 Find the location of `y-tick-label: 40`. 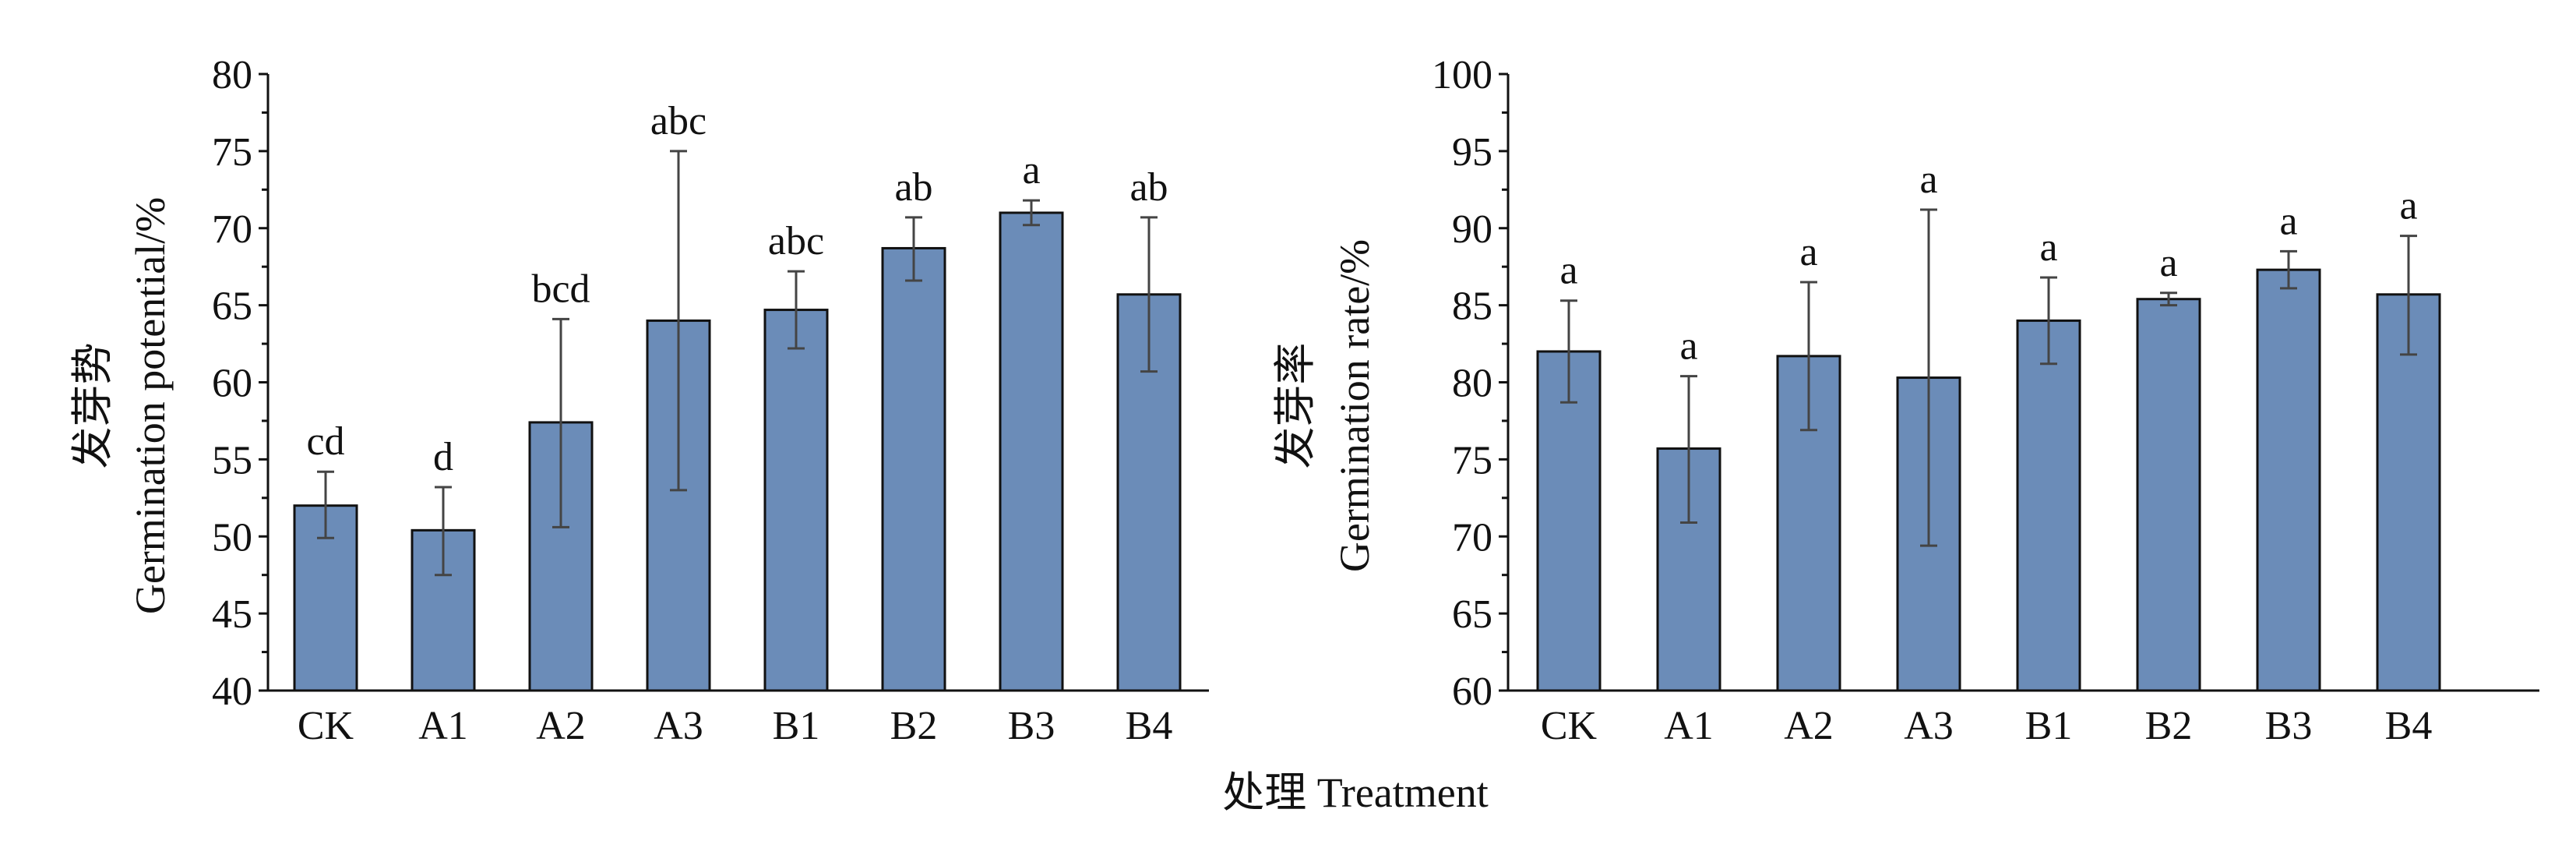

y-tick-label: 40 is located at coordinates (232, 692).